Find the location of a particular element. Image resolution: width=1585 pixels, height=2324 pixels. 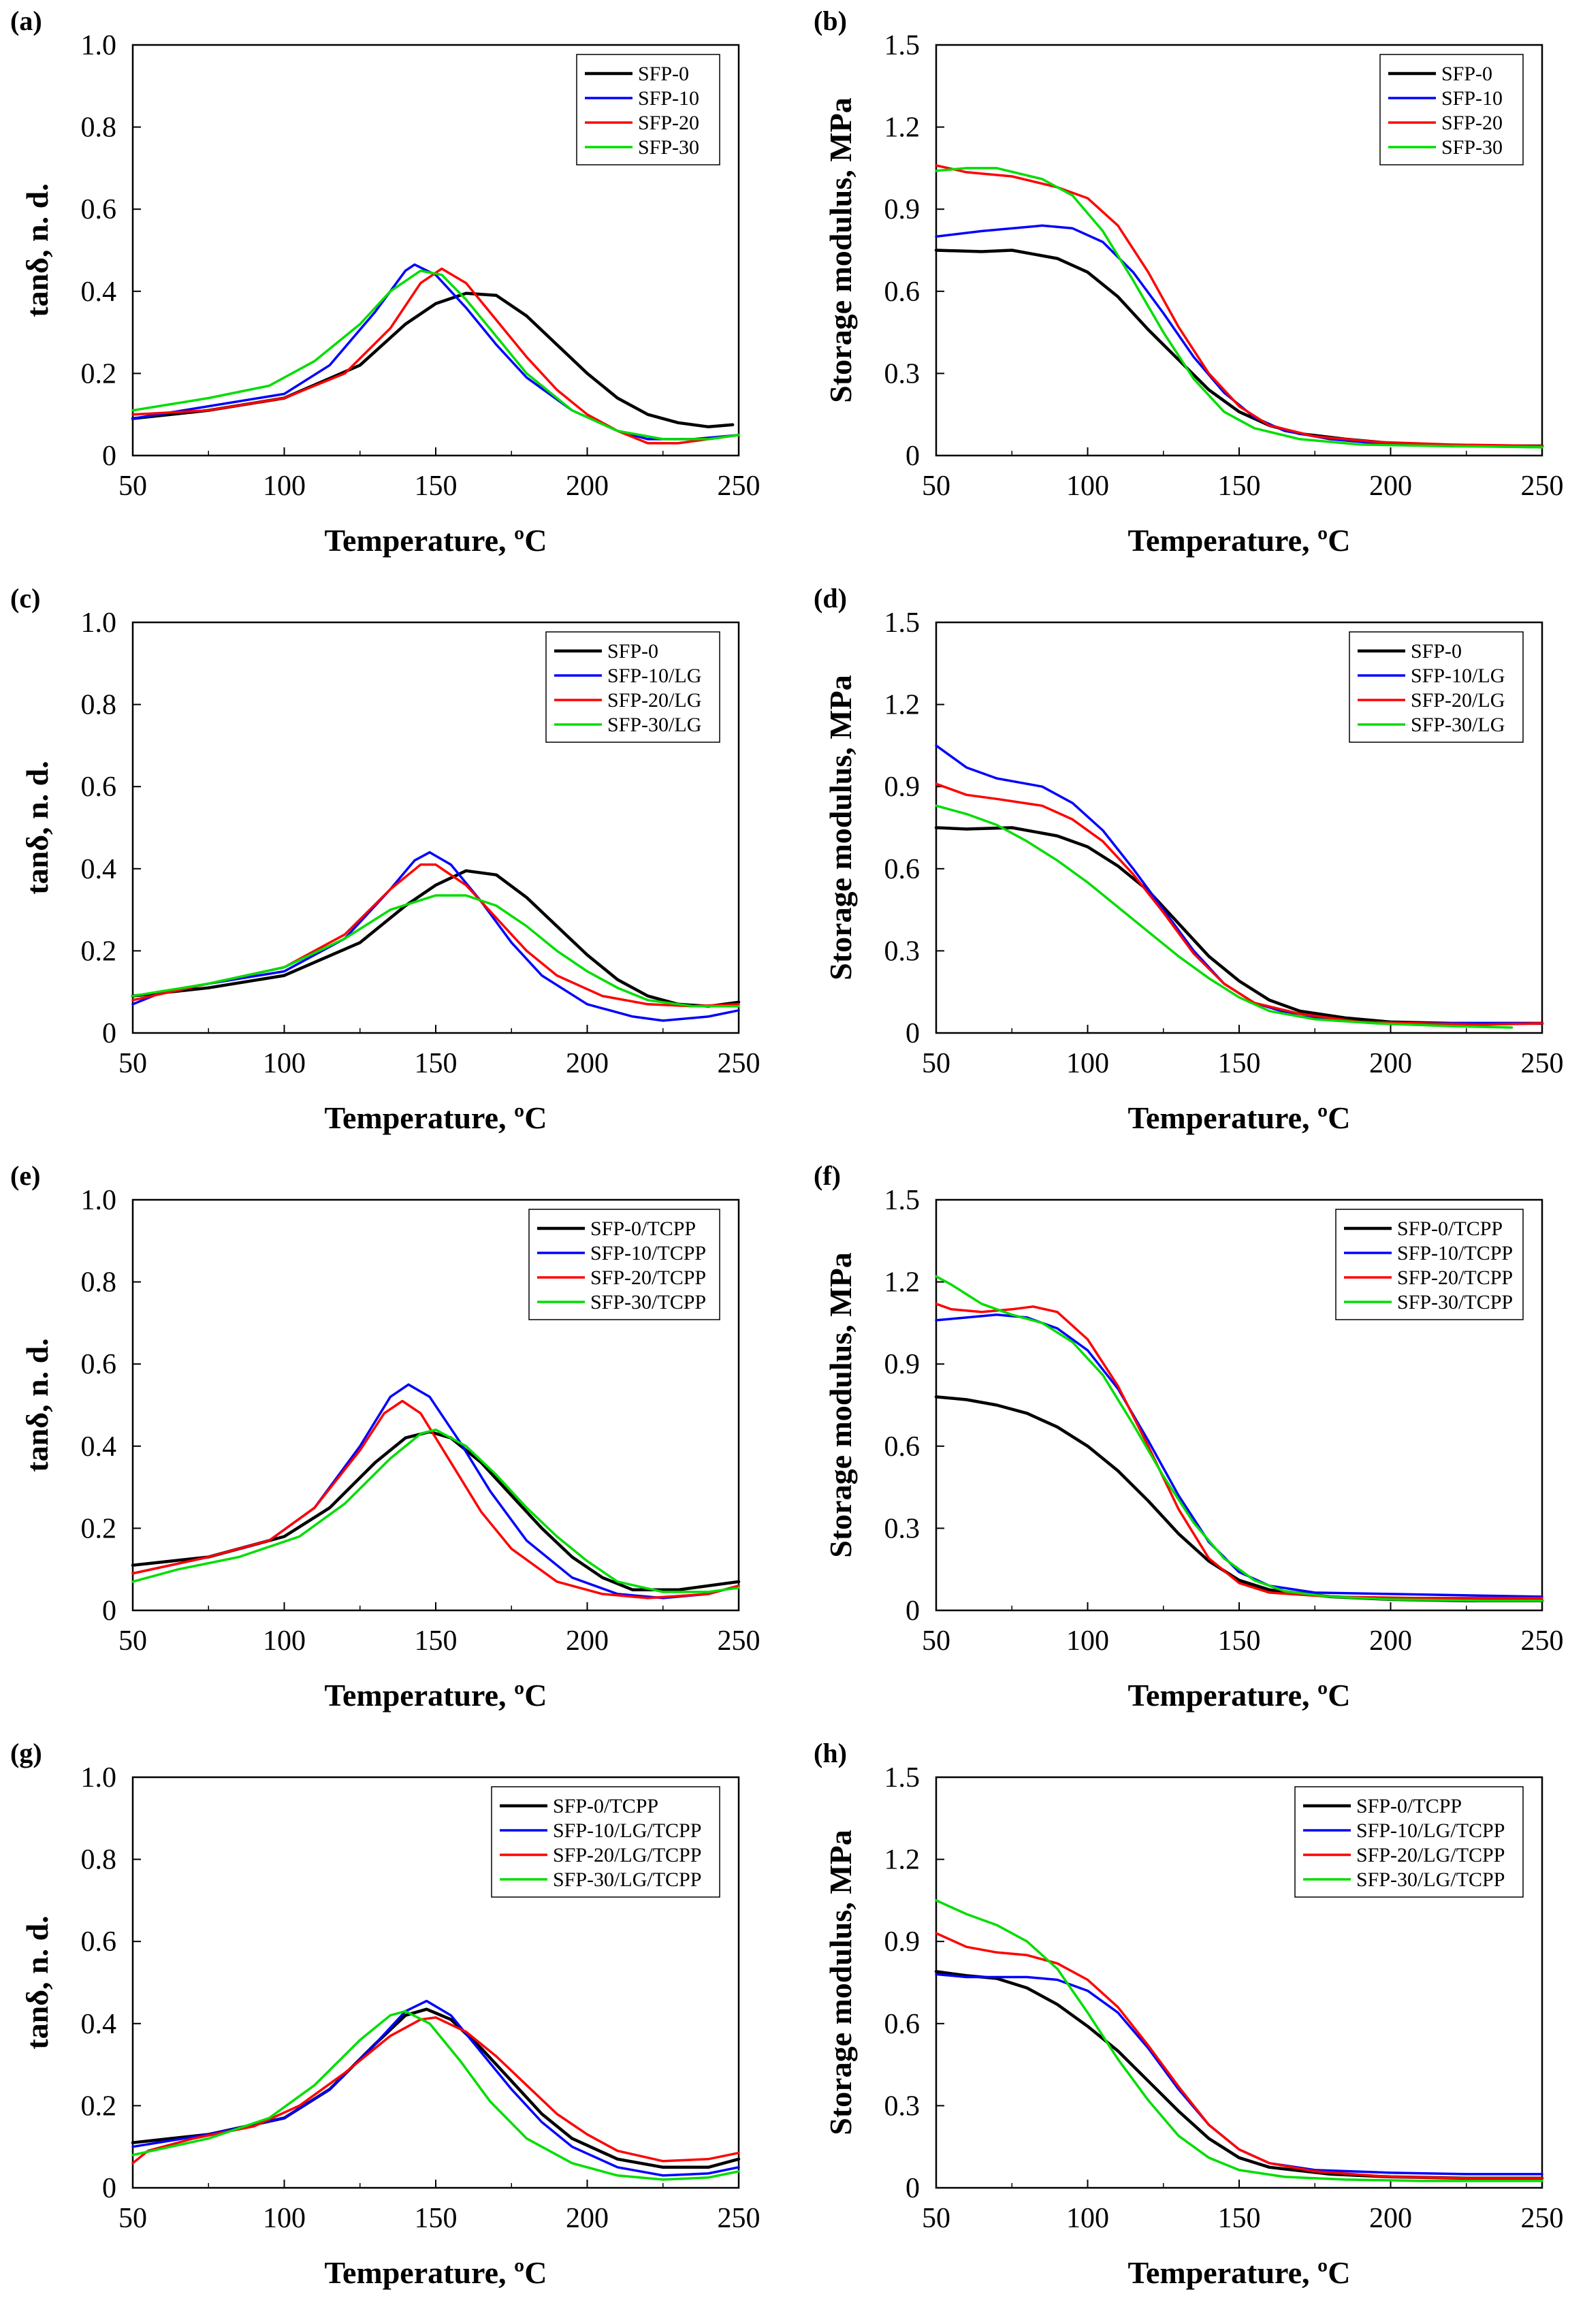

panel-label: (f) is located at coordinates (827, 1175).